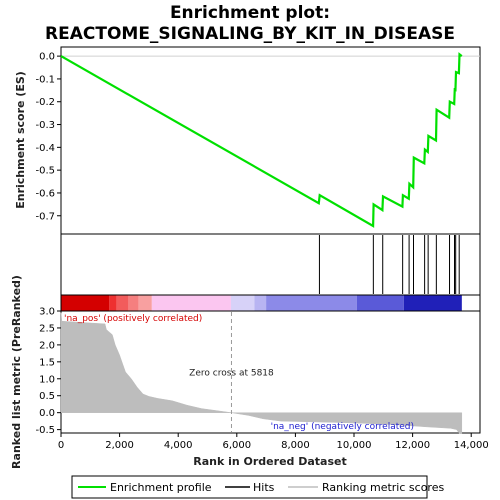  What do you see at coordinates (45, 79) in the screenshot?
I see `es-y-tick-label: -0.1` at bounding box center [45, 79].